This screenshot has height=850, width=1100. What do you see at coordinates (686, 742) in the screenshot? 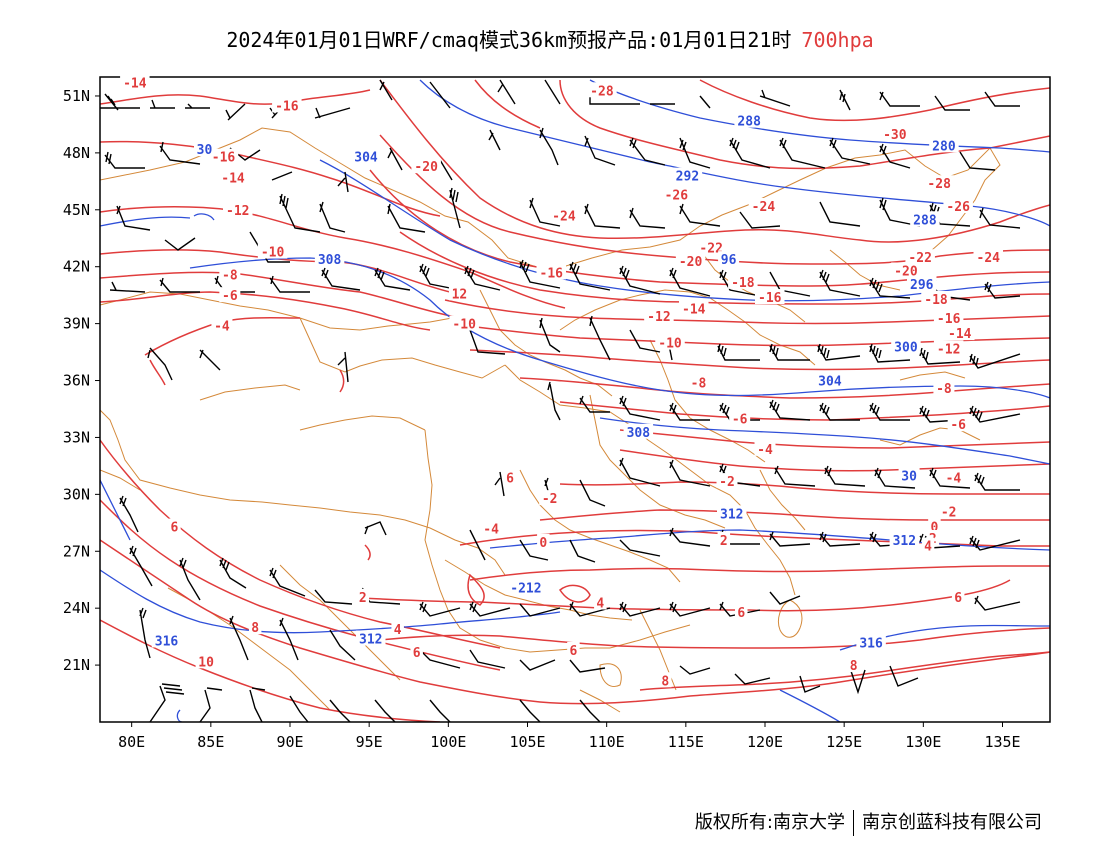
I see `x-tick-label: 115E` at bounding box center [686, 742].